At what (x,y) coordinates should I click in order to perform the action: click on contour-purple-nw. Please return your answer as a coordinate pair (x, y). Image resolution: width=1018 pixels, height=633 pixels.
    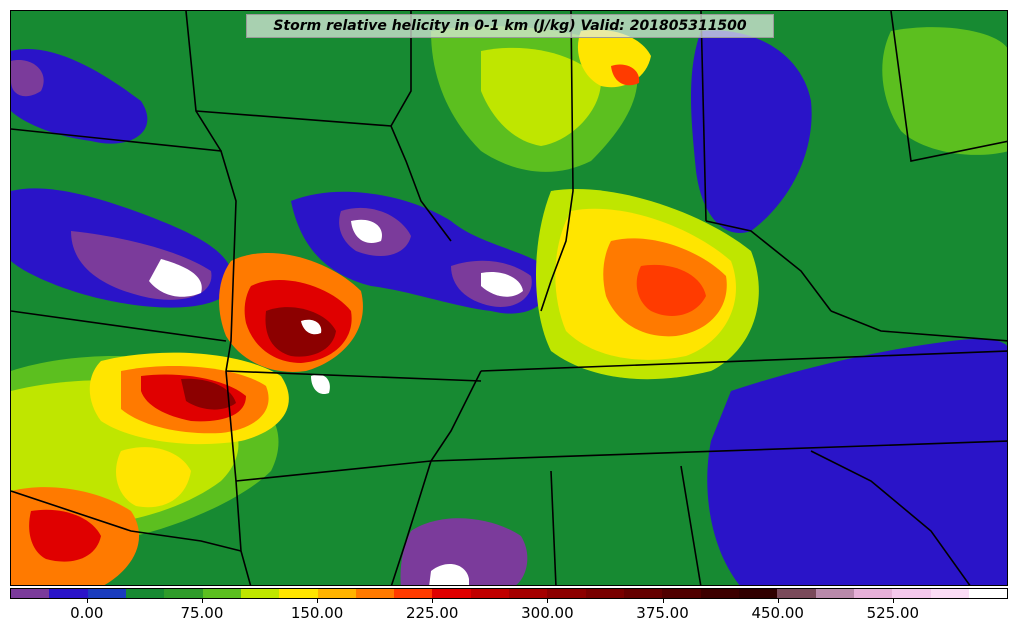
    Looking at the image, I should click on (27, 78).